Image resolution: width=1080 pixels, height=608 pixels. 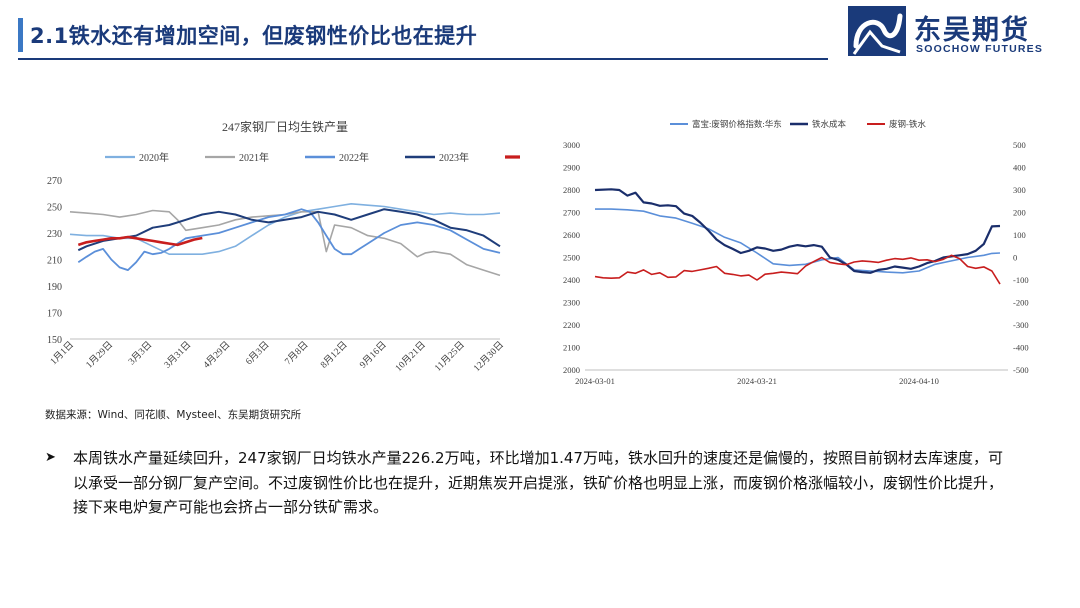 I want to click on series-line-2020年, so click(x=285, y=229).